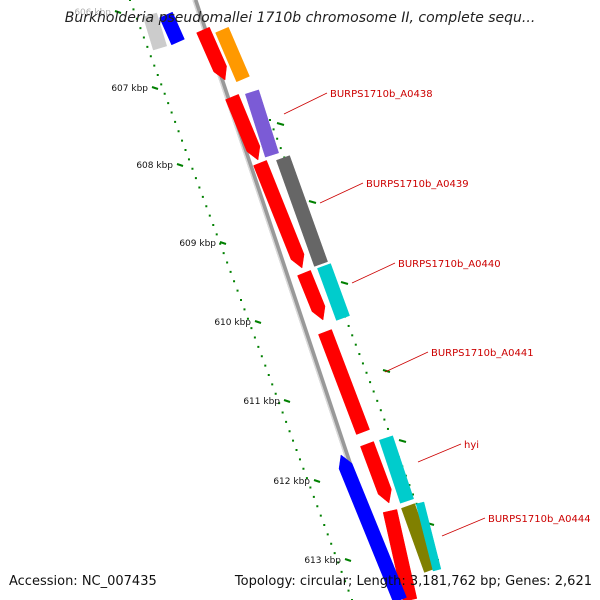 This screenshot has width=600, height=600. Describe the element at coordinates (232, 54) in the screenshot. I see `feature-orange` at that location.